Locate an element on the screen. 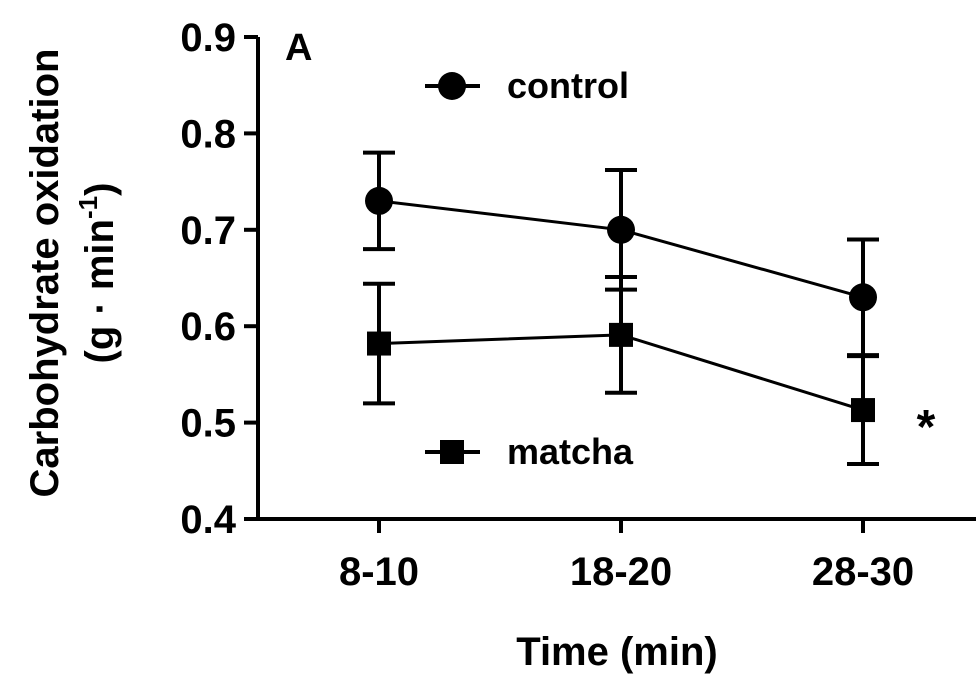 Image resolution: width=978 pixels, height=677 pixels. significance-marker: * is located at coordinates (926, 427).